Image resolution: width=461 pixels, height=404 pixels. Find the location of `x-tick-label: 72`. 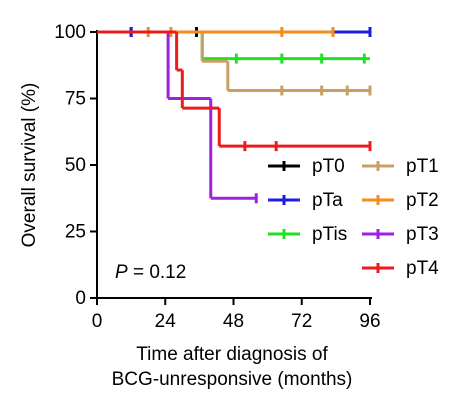

x-tick-label: 72 is located at coordinates (301, 321).